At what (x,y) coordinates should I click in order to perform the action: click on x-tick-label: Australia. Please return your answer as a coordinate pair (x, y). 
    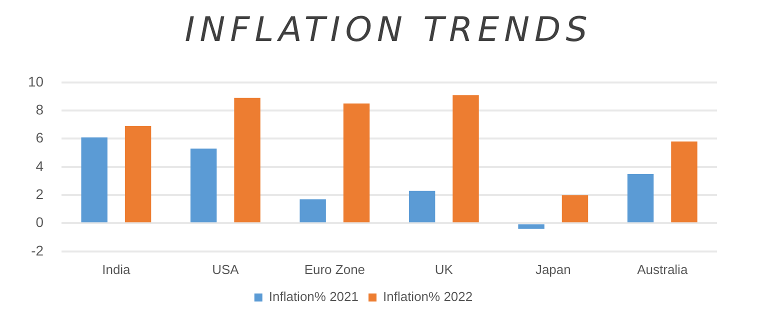
    Looking at the image, I should click on (662, 269).